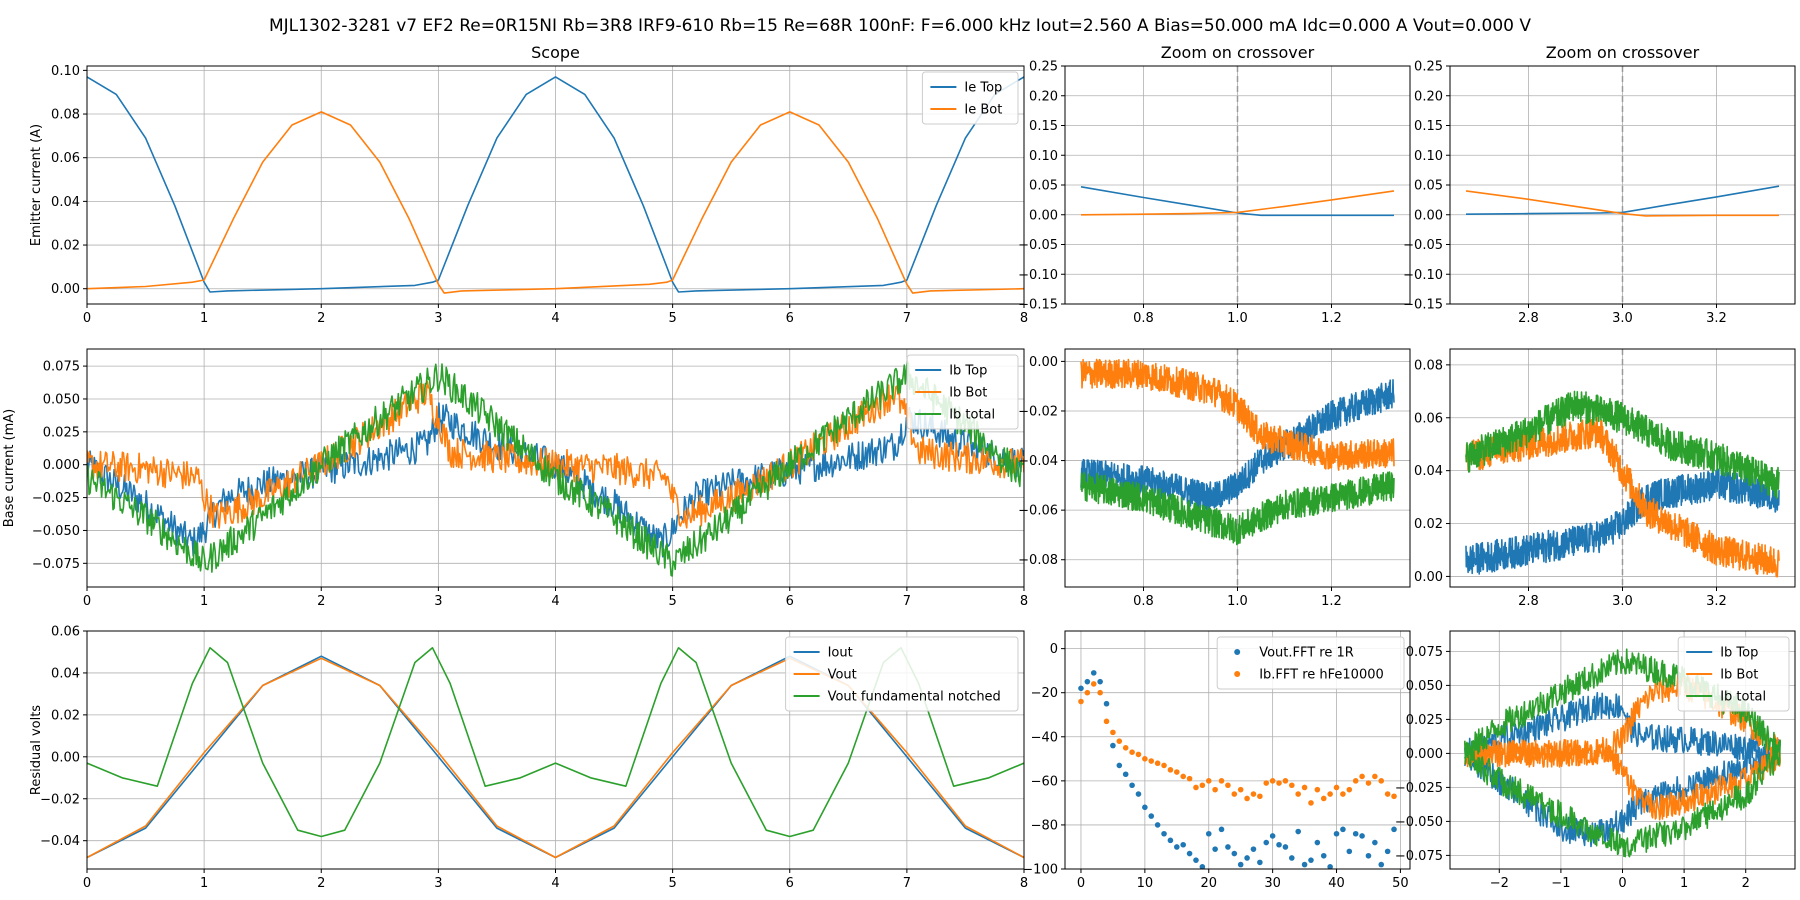 The width and height of the screenshot is (1800, 900). I want to click on x-tick-label: 3.0, so click(1622, 601).